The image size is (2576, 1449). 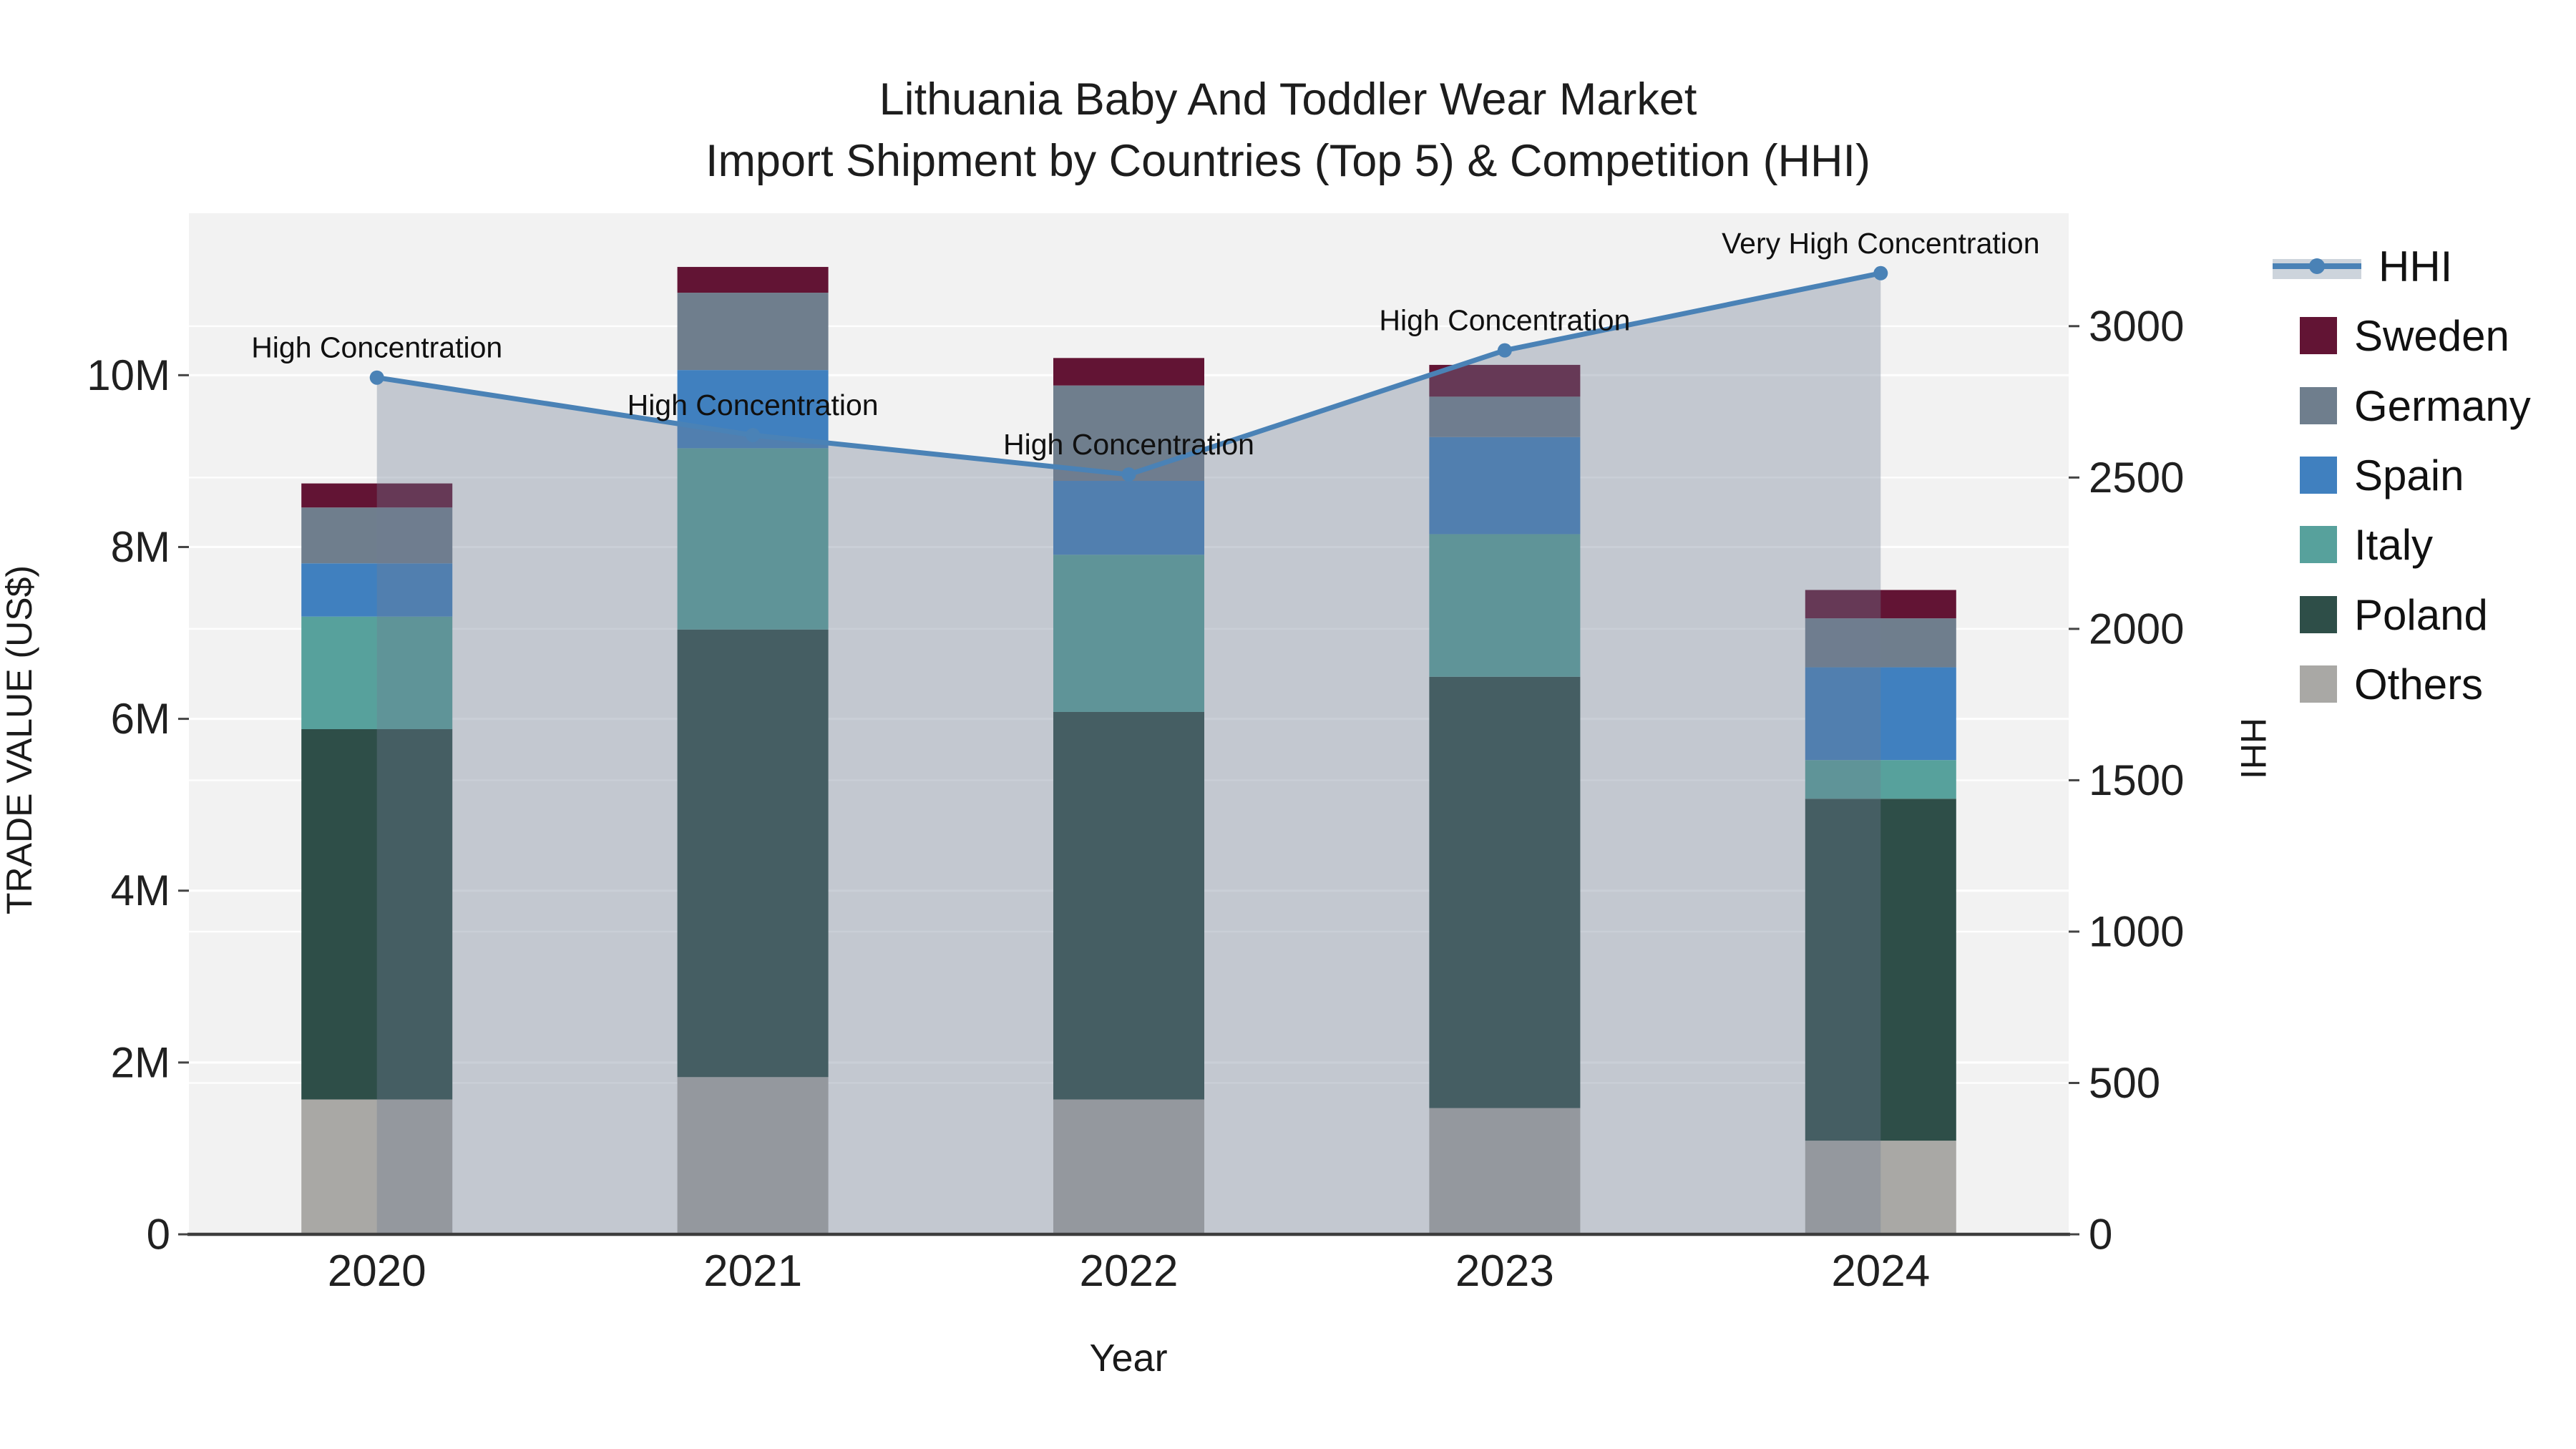 I want to click on y-tick-label: 0, so click(x=158, y=1235).